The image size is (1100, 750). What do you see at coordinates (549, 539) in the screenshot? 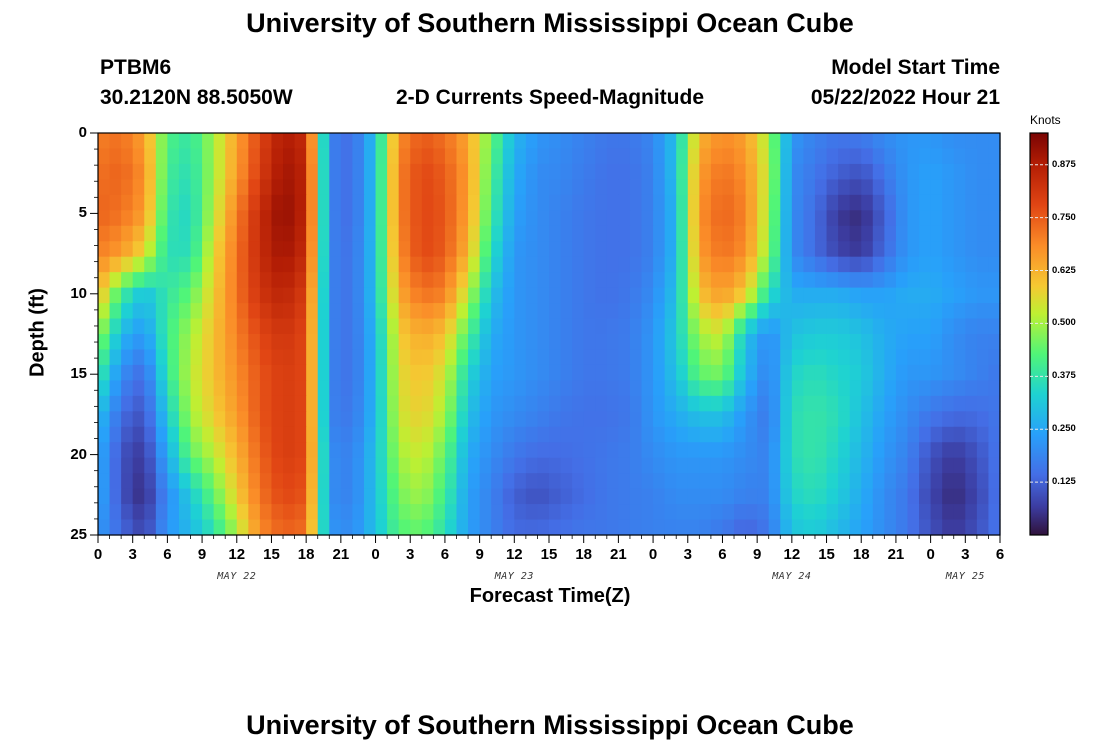
I see `x-axis-ticks` at bounding box center [549, 539].